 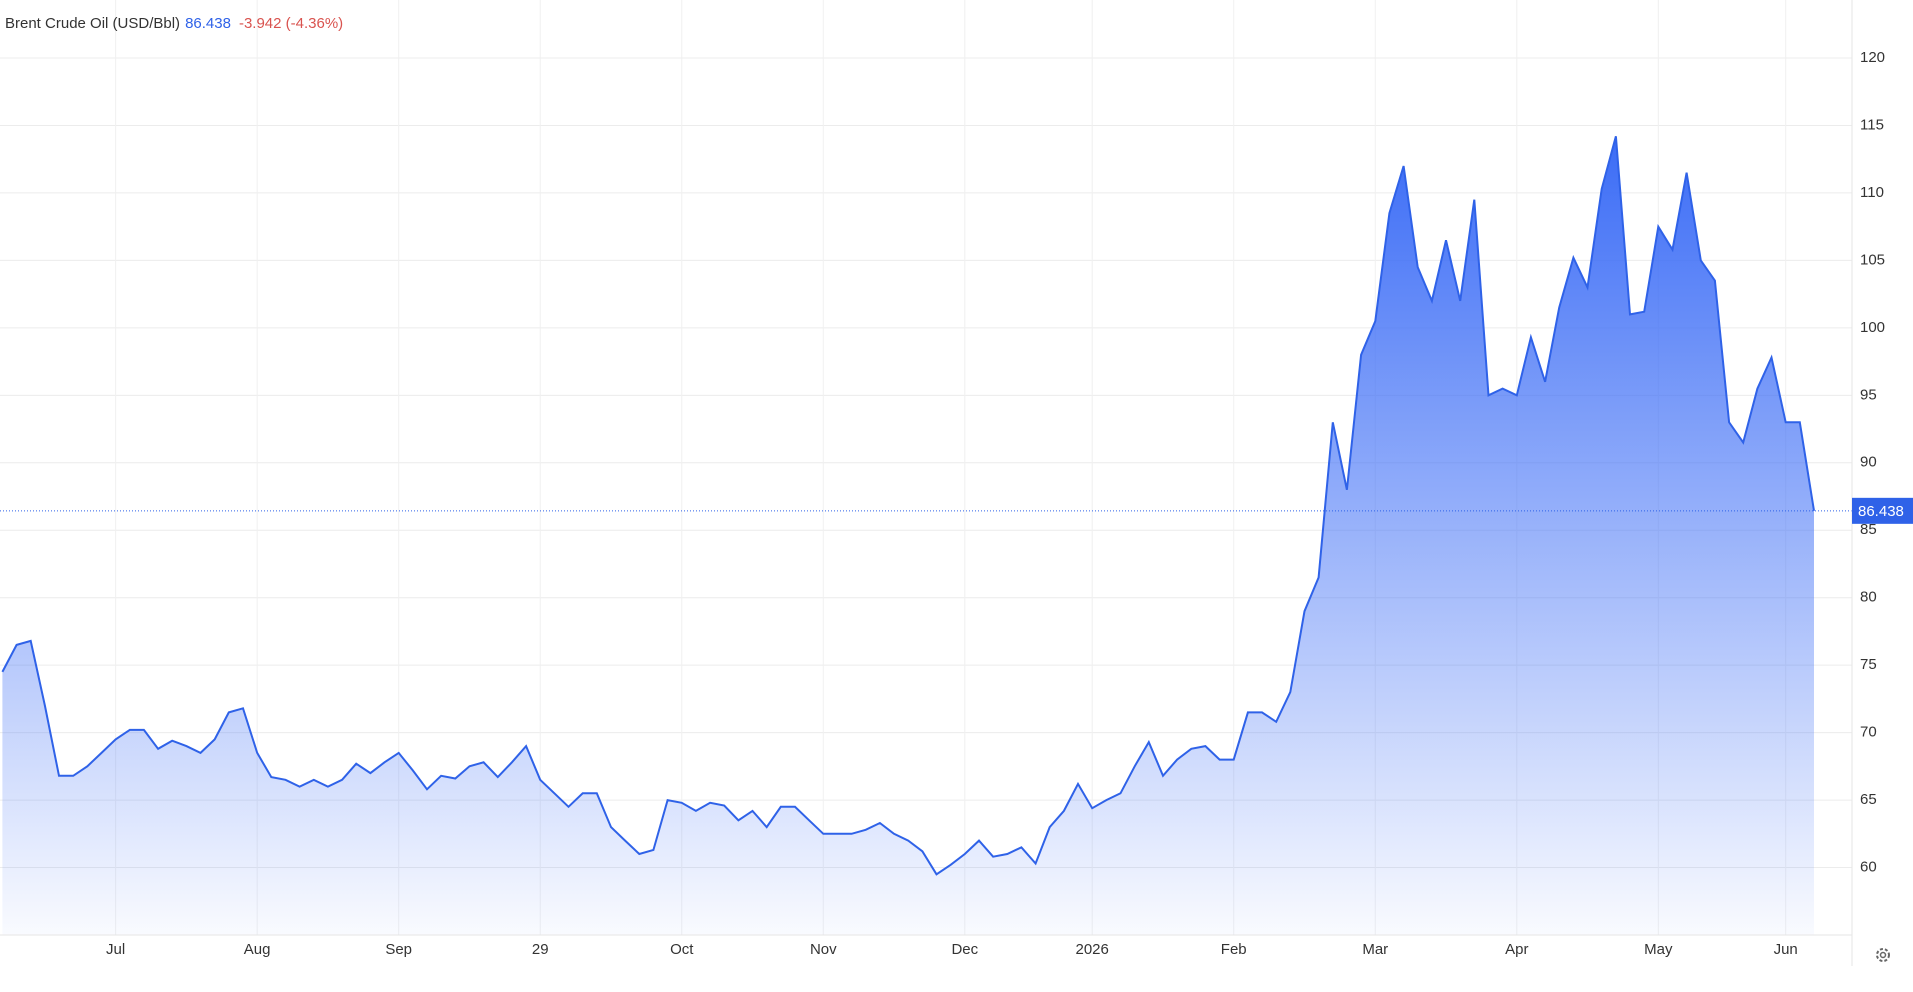 What do you see at coordinates (1234, 949) in the screenshot?
I see `x-tick-label: Feb` at bounding box center [1234, 949].